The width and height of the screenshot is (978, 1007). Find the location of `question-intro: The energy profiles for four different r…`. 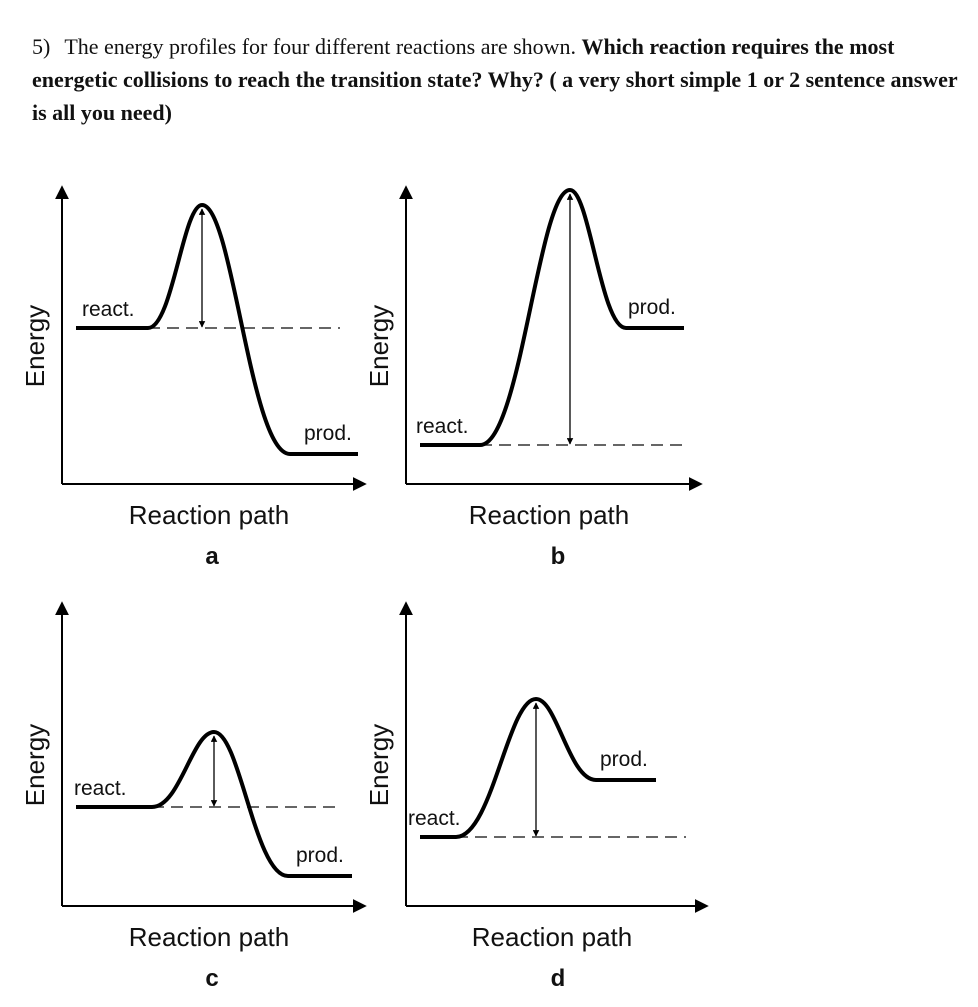

question-intro: The energy profiles for four different r… is located at coordinates (320, 46).